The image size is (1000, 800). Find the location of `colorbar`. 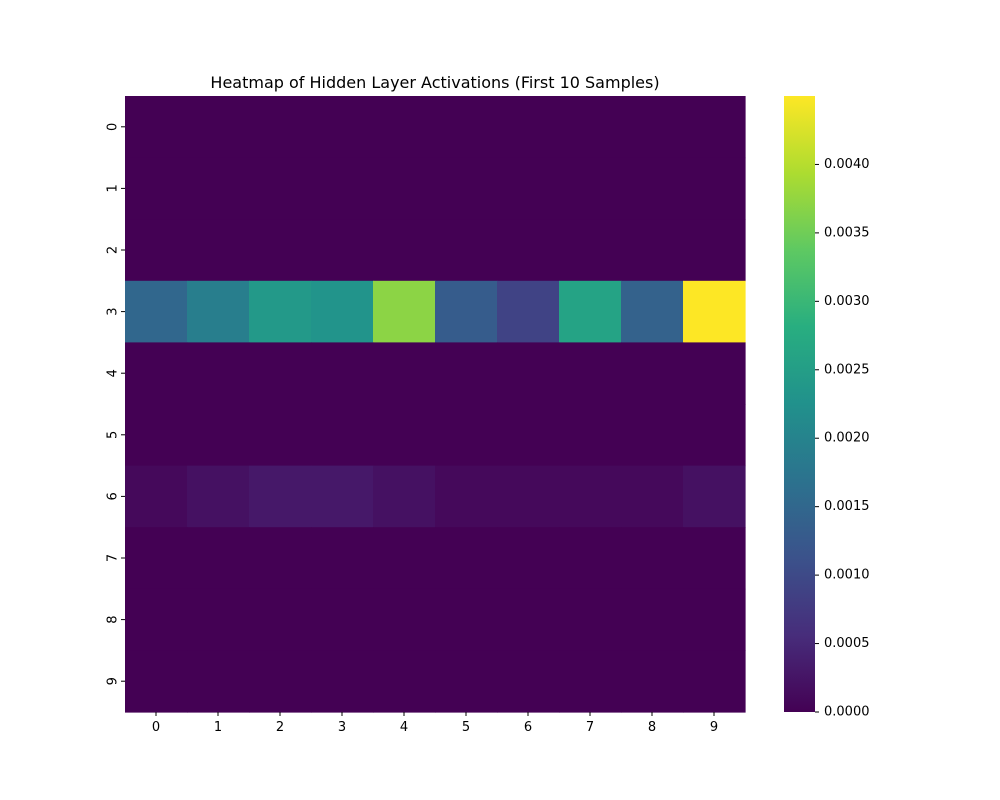

colorbar is located at coordinates (799, 404).